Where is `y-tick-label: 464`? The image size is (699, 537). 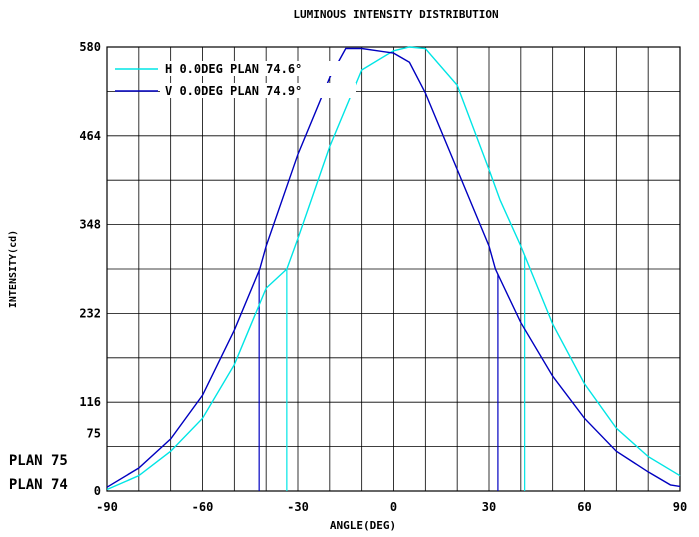 y-tick-label: 464 is located at coordinates (90, 136).